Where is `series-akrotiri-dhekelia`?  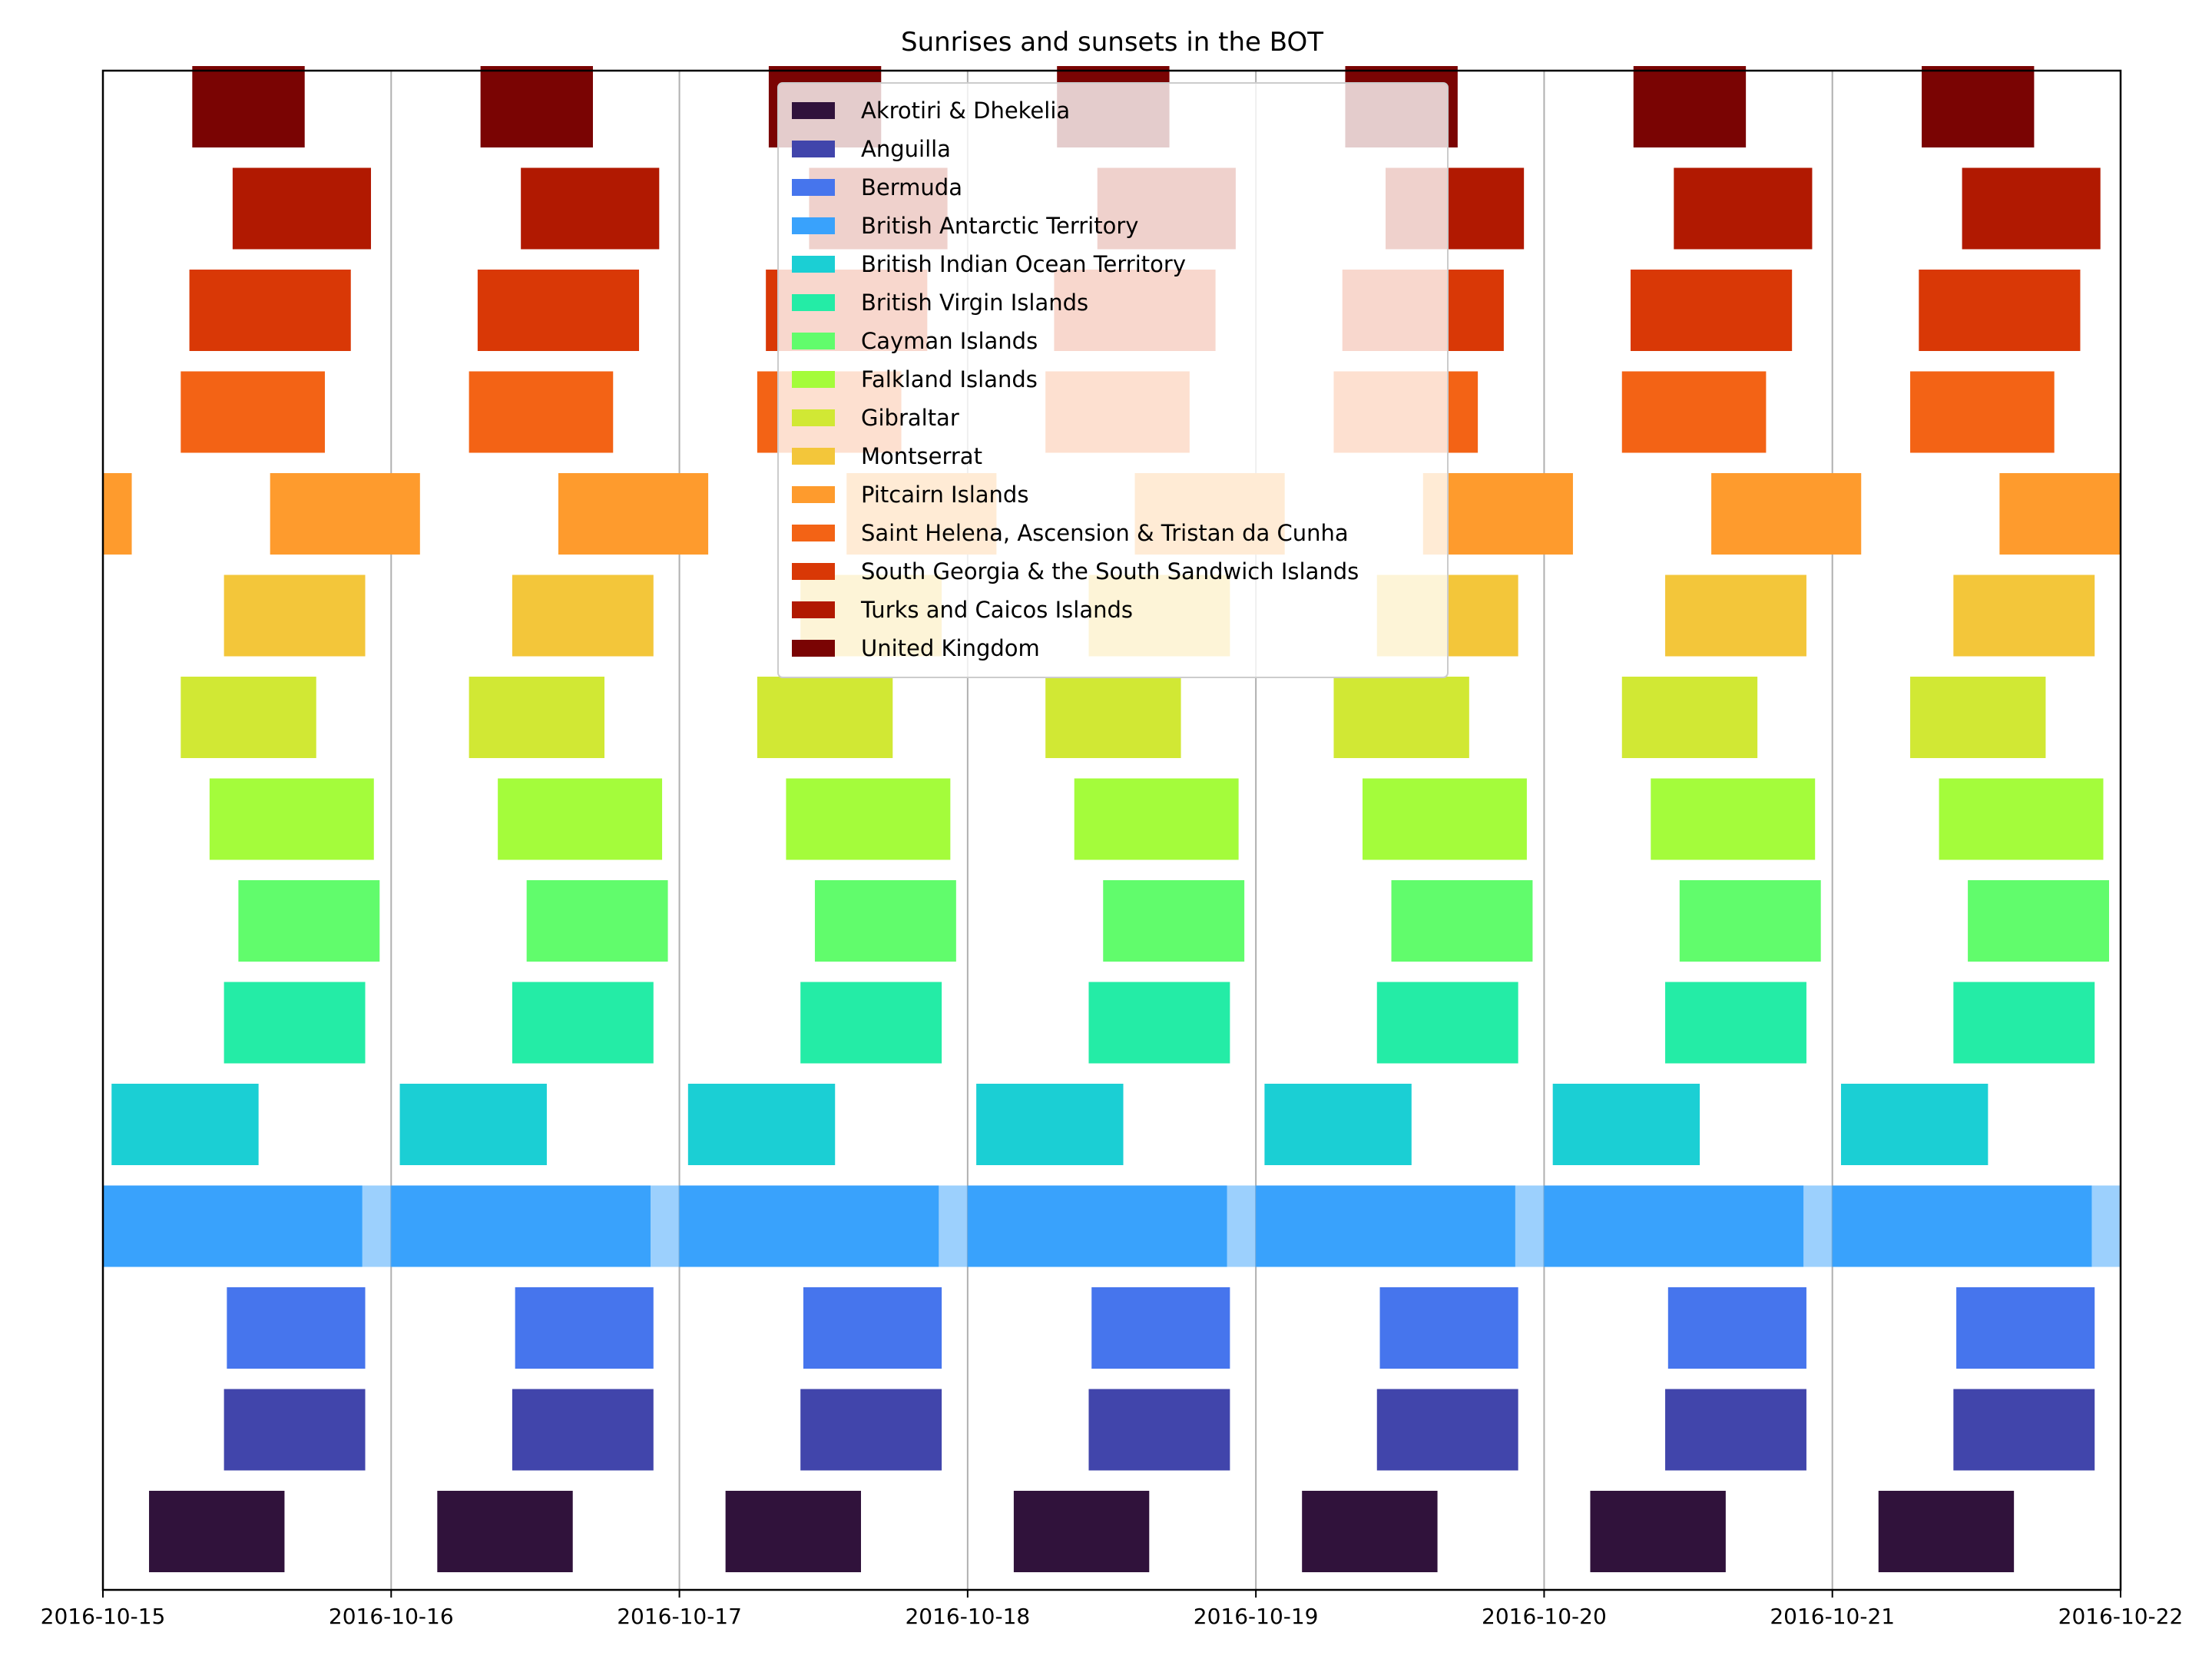
series-akrotiri-dhekelia is located at coordinates (1082, 1531).